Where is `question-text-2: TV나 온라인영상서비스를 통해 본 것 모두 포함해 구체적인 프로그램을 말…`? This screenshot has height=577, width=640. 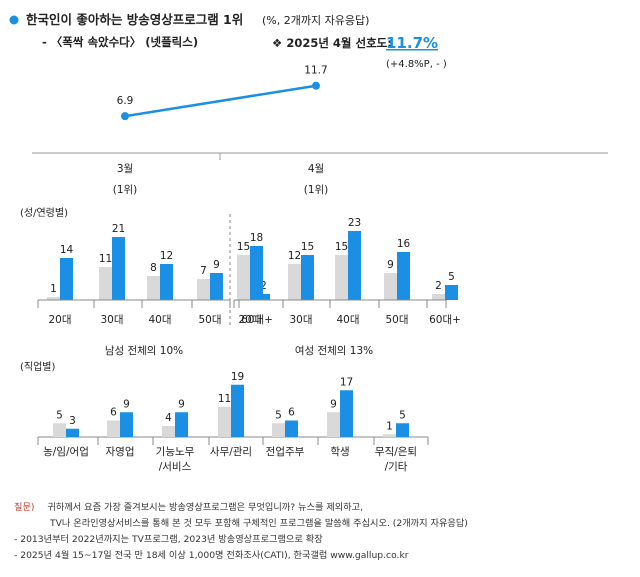
question-text-2: TV나 온라인영상서비스를 통해 본 것 모두 포함해 구체적인 프로그램을 말… is located at coordinates (259, 523).